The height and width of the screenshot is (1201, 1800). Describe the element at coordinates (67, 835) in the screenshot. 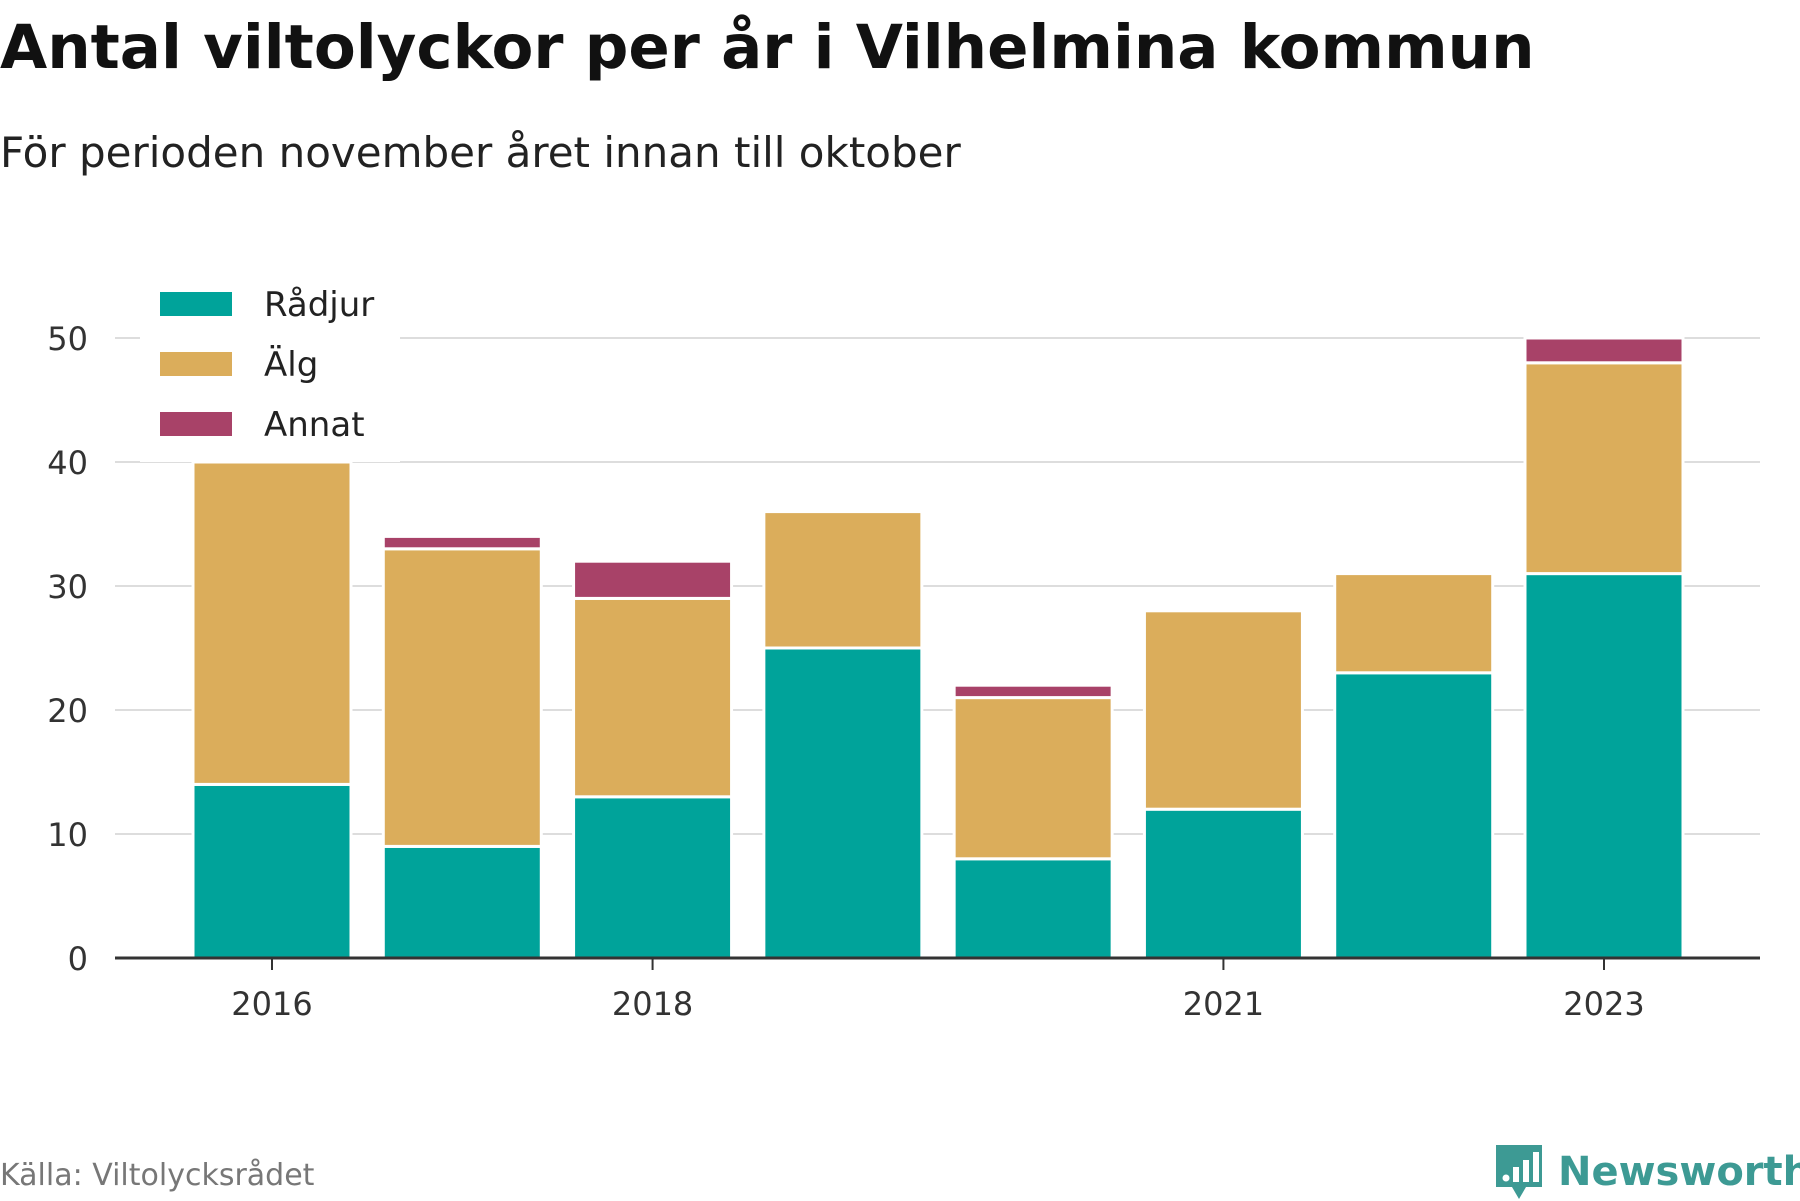

I see `y-tick-label: 10` at that location.